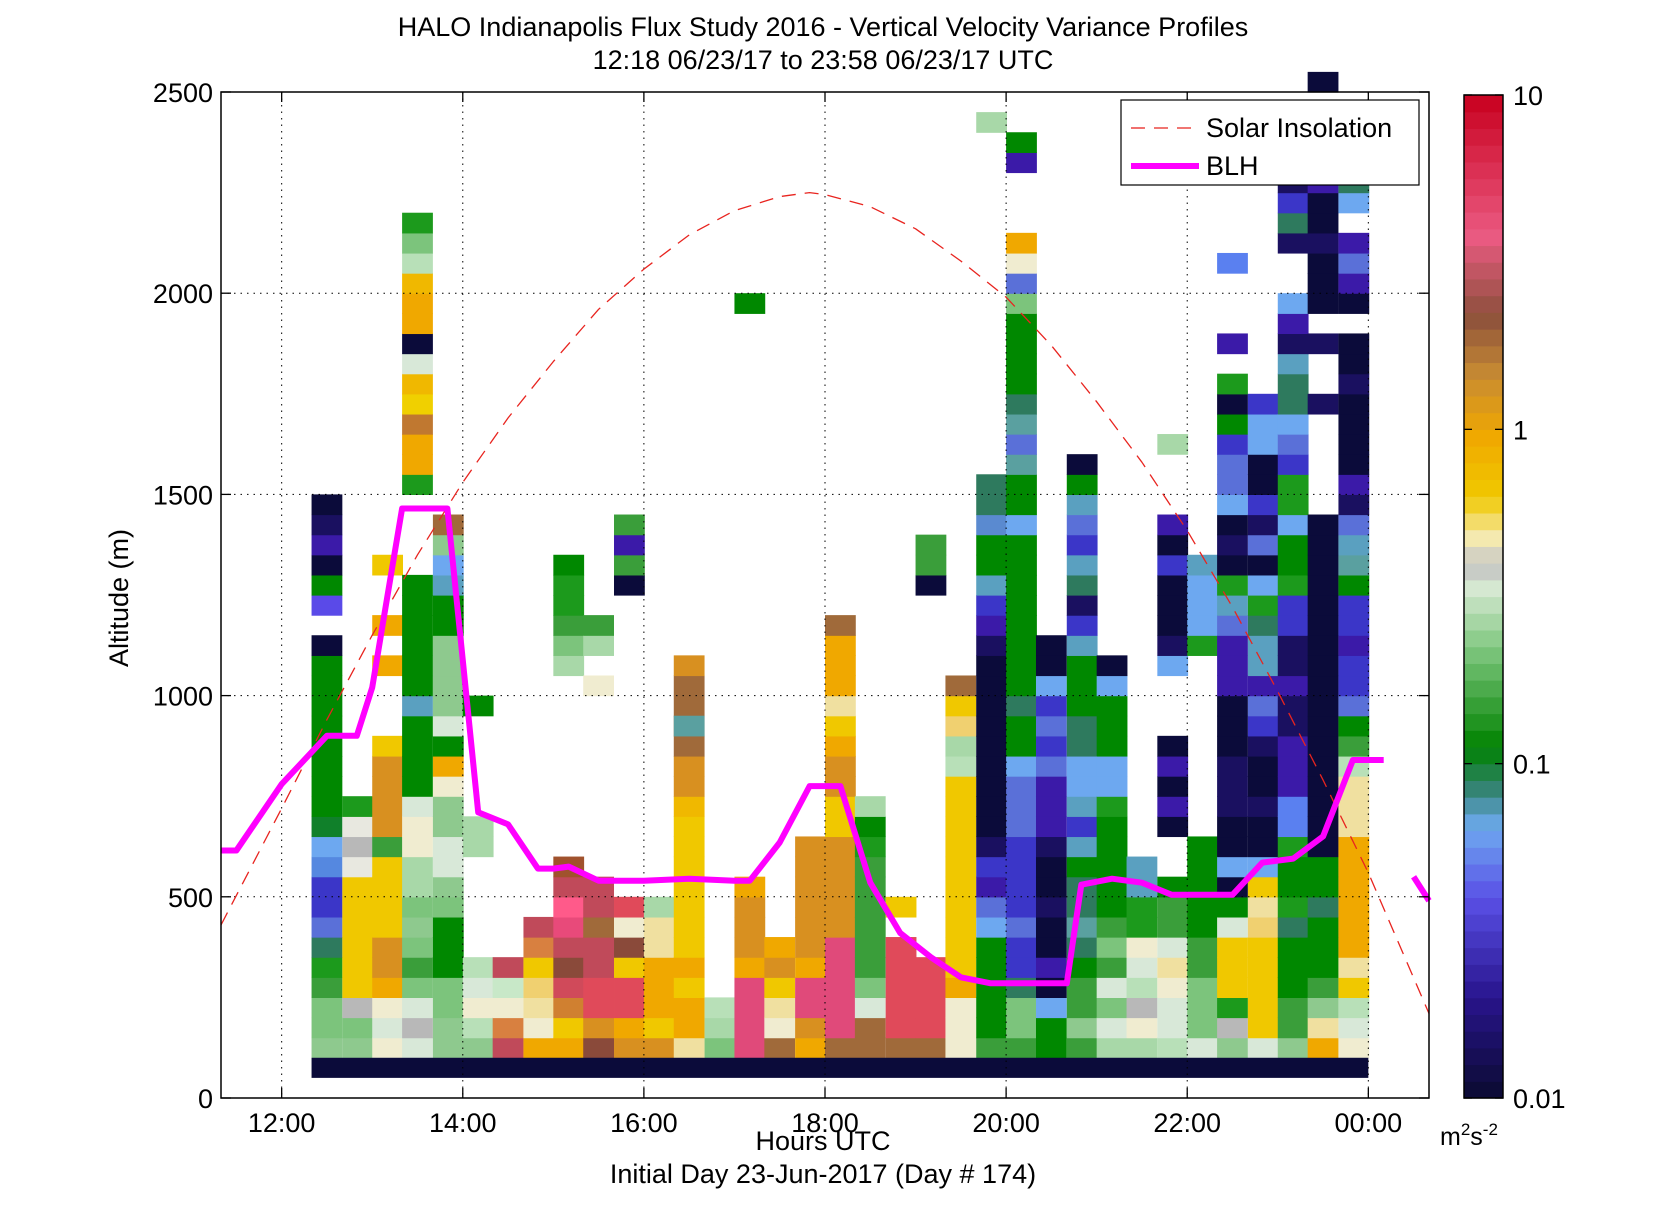  What do you see at coordinates (183, 495) in the screenshot?
I see `y-tick-label: 1500` at bounding box center [183, 495].